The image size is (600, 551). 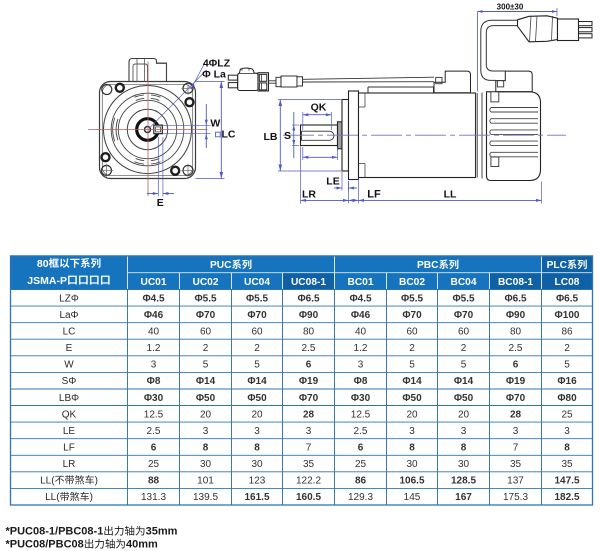 I want to click on svg-text: S, so click(x=287, y=136).